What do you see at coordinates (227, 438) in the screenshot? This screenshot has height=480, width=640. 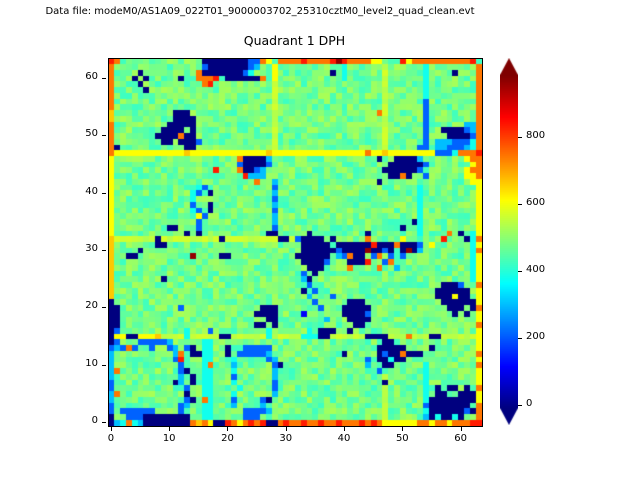 I see `x-tick-label: 20` at bounding box center [227, 438].